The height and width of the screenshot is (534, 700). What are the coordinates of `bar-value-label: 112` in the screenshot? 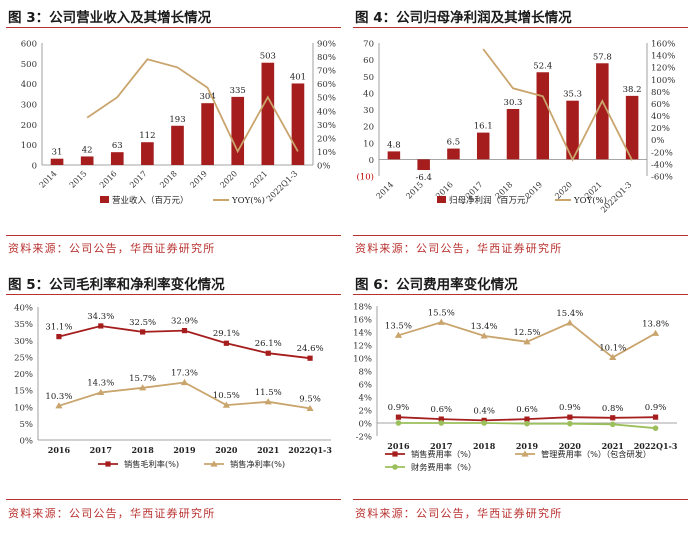 It's located at (147, 136).